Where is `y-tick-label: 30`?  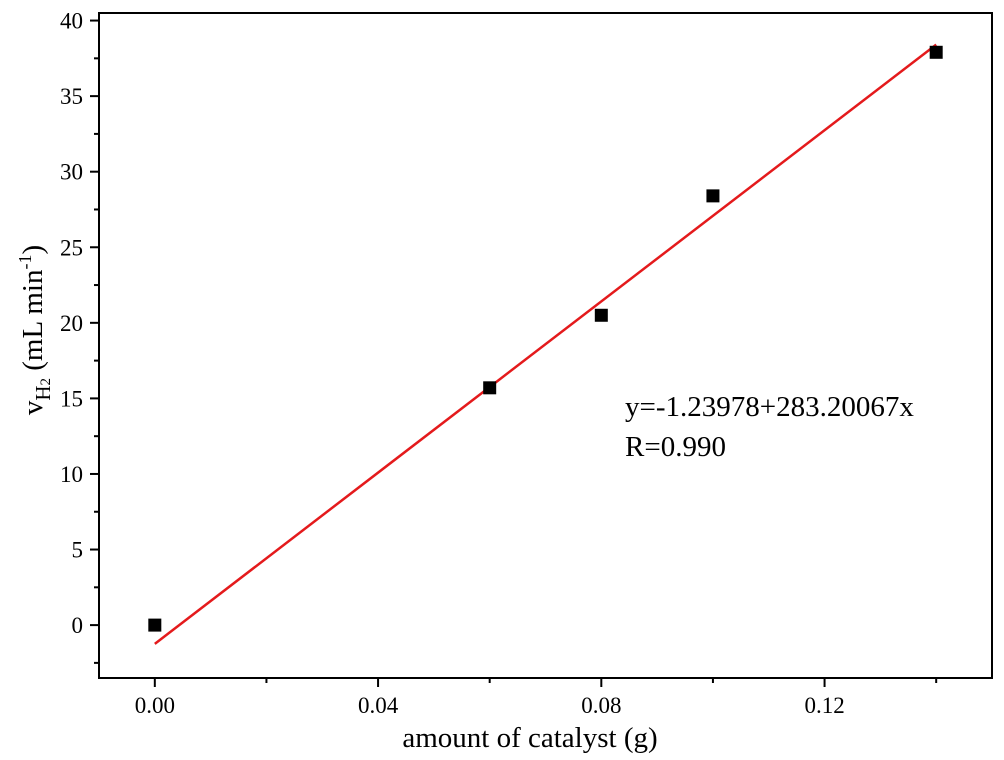
y-tick-label: 30 is located at coordinates (71, 172).